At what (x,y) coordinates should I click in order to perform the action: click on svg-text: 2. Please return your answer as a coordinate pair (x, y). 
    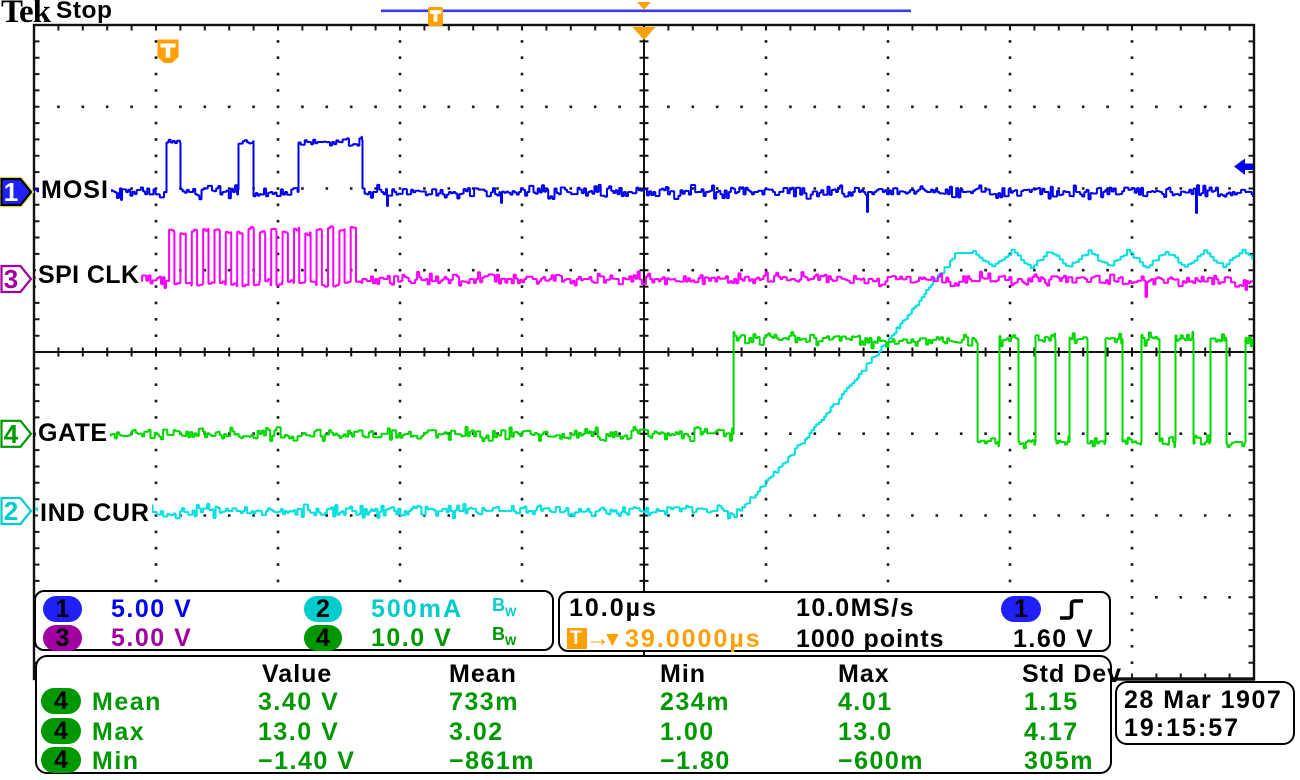
    Looking at the image, I should click on (11, 511).